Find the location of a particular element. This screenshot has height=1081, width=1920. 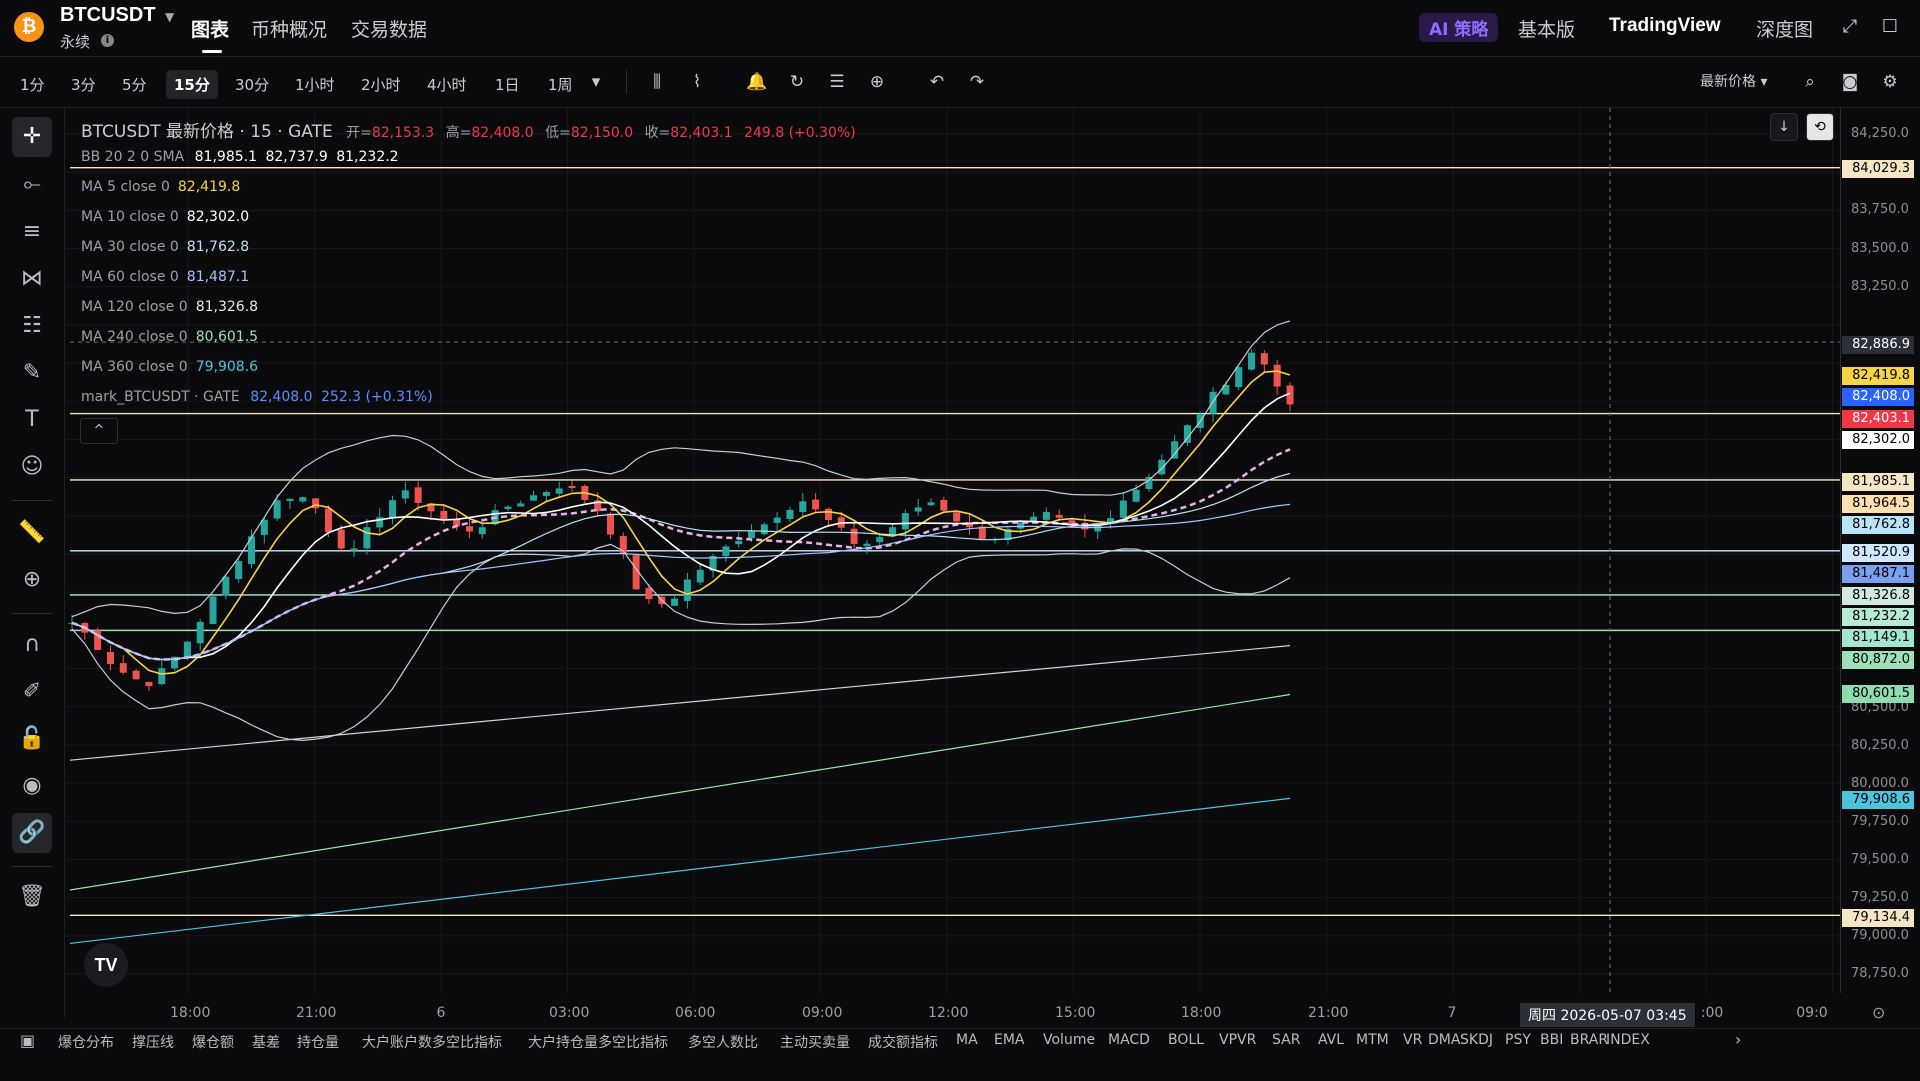

candlestick-type-icon: ⫼ is located at coordinates (657, 82).